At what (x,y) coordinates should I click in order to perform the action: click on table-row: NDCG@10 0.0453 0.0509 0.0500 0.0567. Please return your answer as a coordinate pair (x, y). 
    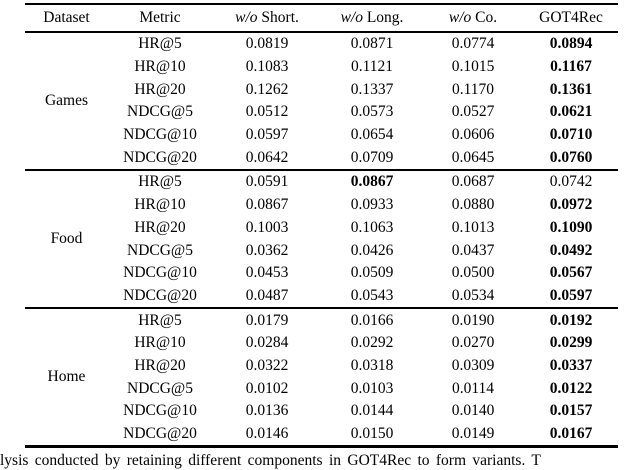
    Looking at the image, I should click on (321, 273).